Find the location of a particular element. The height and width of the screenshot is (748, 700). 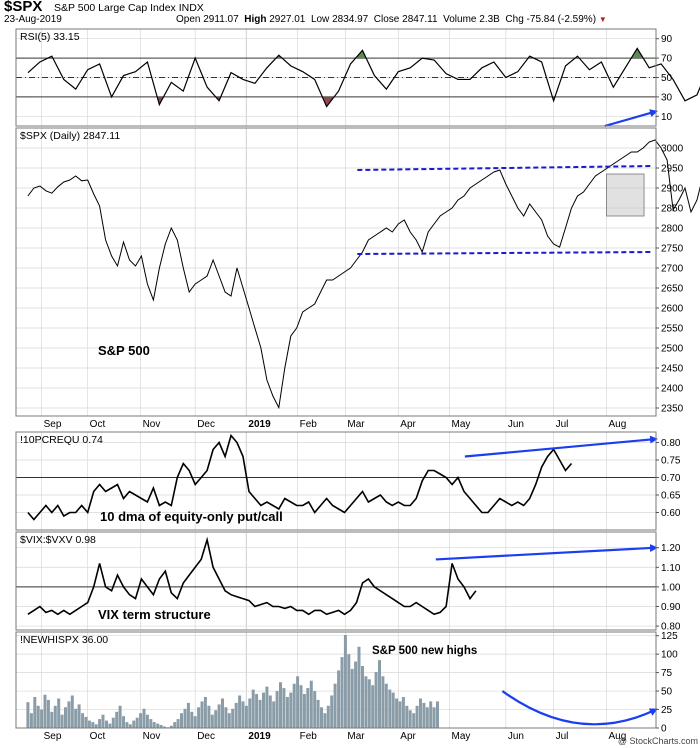

x-axis-label-may: May is located at coordinates (460, 736).